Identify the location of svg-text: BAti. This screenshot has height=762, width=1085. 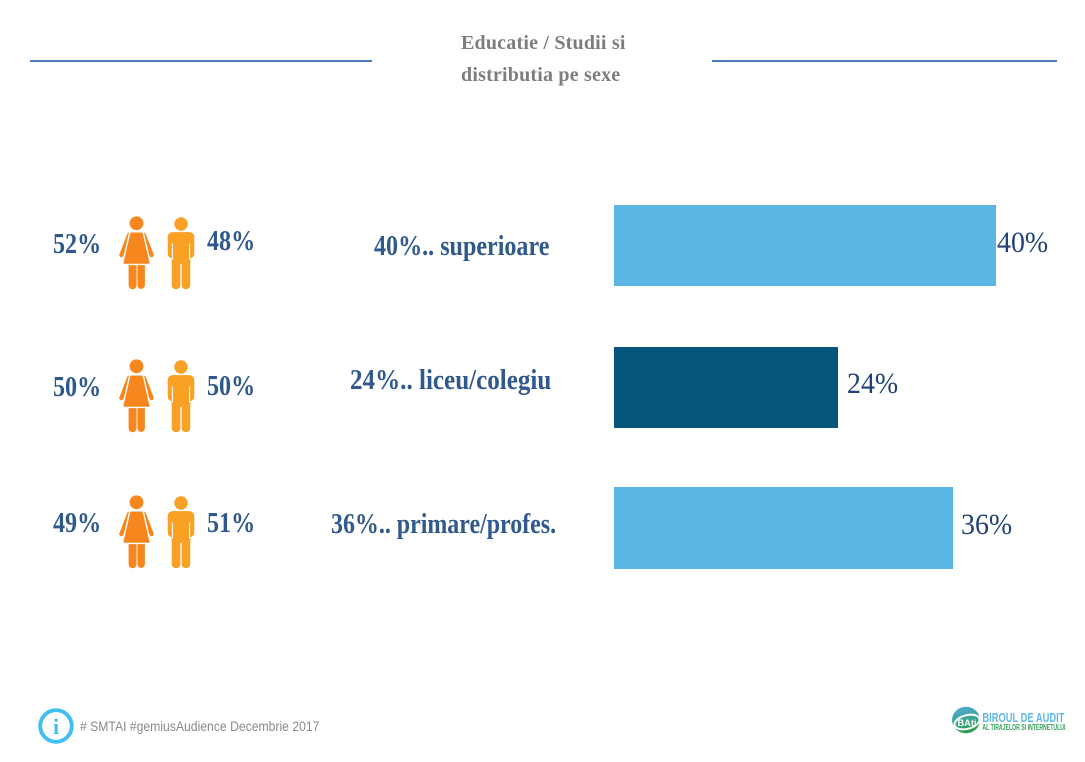
(967, 723).